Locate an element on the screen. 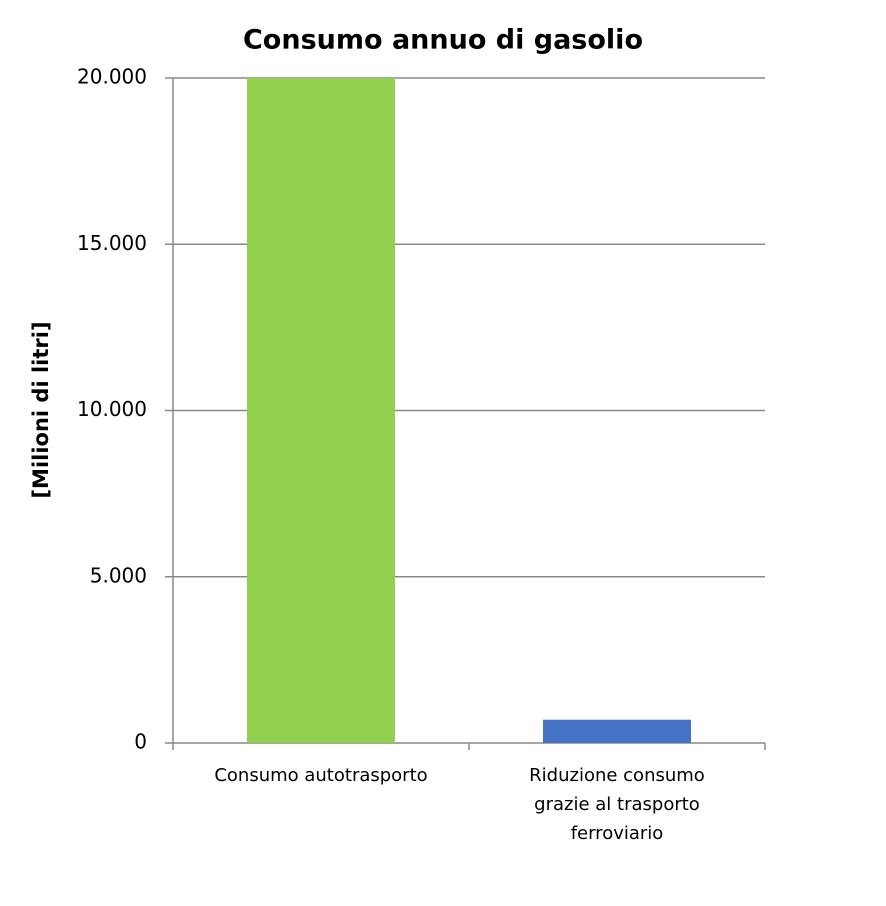 This screenshot has height=906, width=886. y-tick-label: 10.000 is located at coordinates (112, 409).